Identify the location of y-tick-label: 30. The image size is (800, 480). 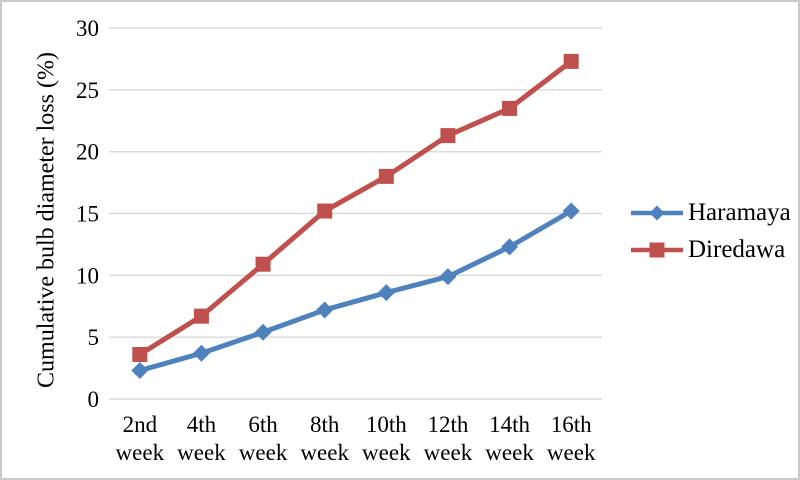
(87, 28).